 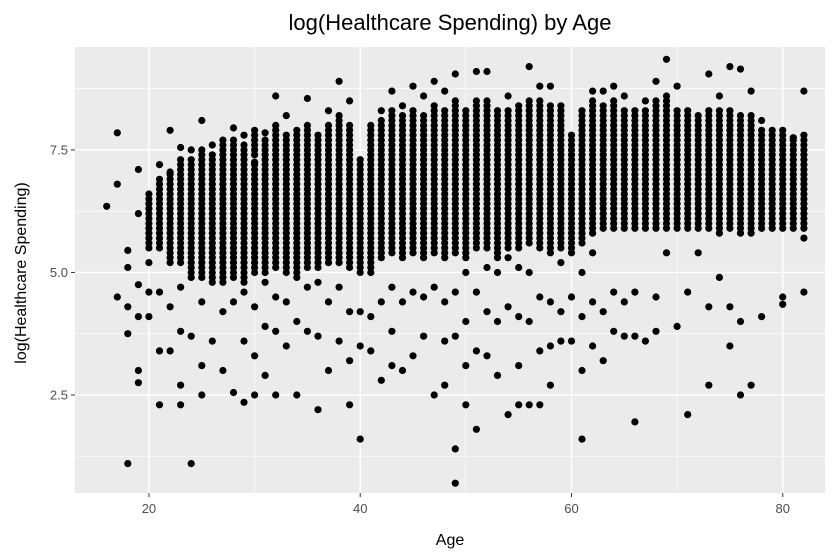 I want to click on chart-title: log(Healthcare Spending) by Age, so click(x=450, y=22).